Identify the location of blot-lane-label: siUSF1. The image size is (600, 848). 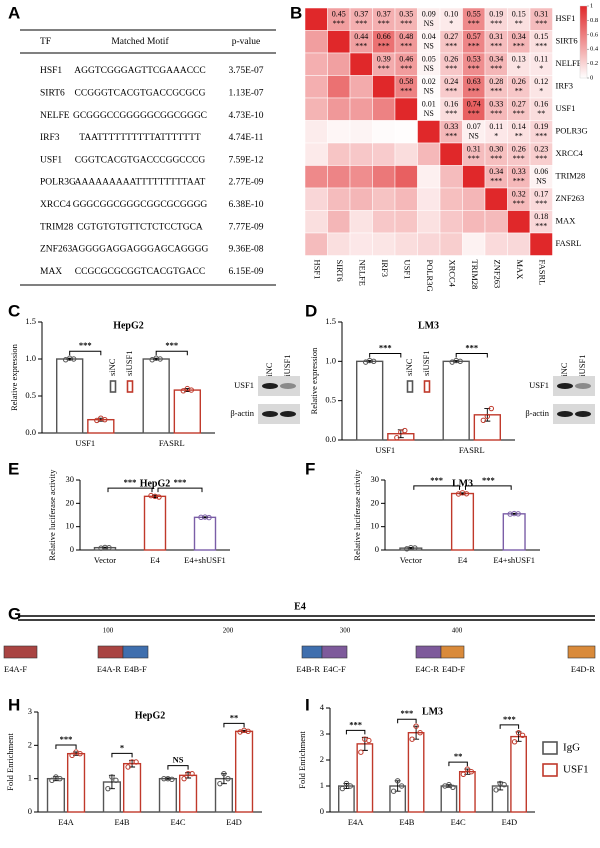
(287, 367).